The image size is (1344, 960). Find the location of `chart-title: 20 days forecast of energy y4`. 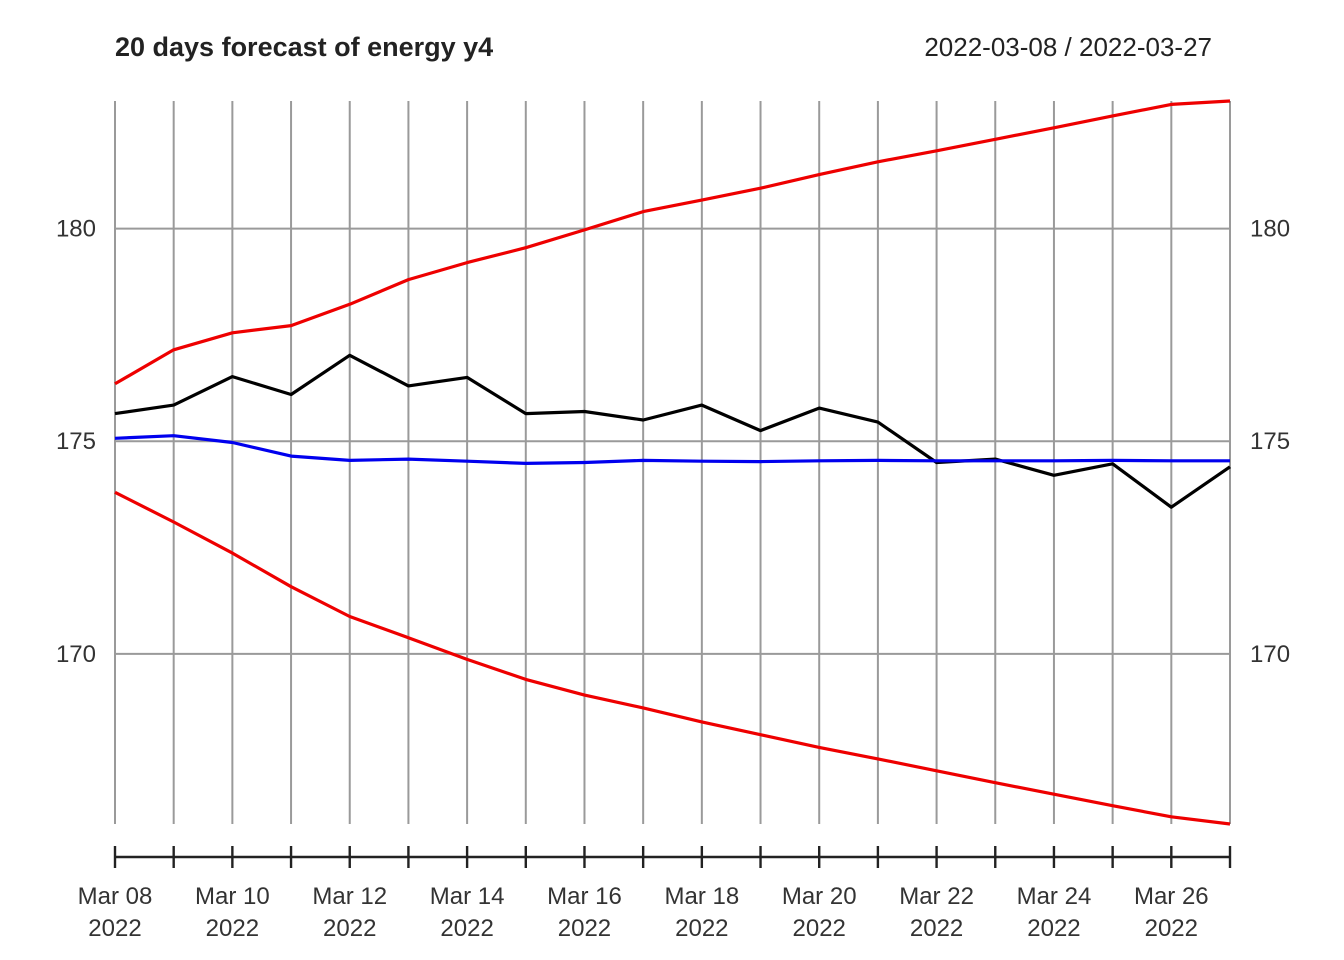

chart-title: 20 days forecast of energy y4 is located at coordinates (304, 47).